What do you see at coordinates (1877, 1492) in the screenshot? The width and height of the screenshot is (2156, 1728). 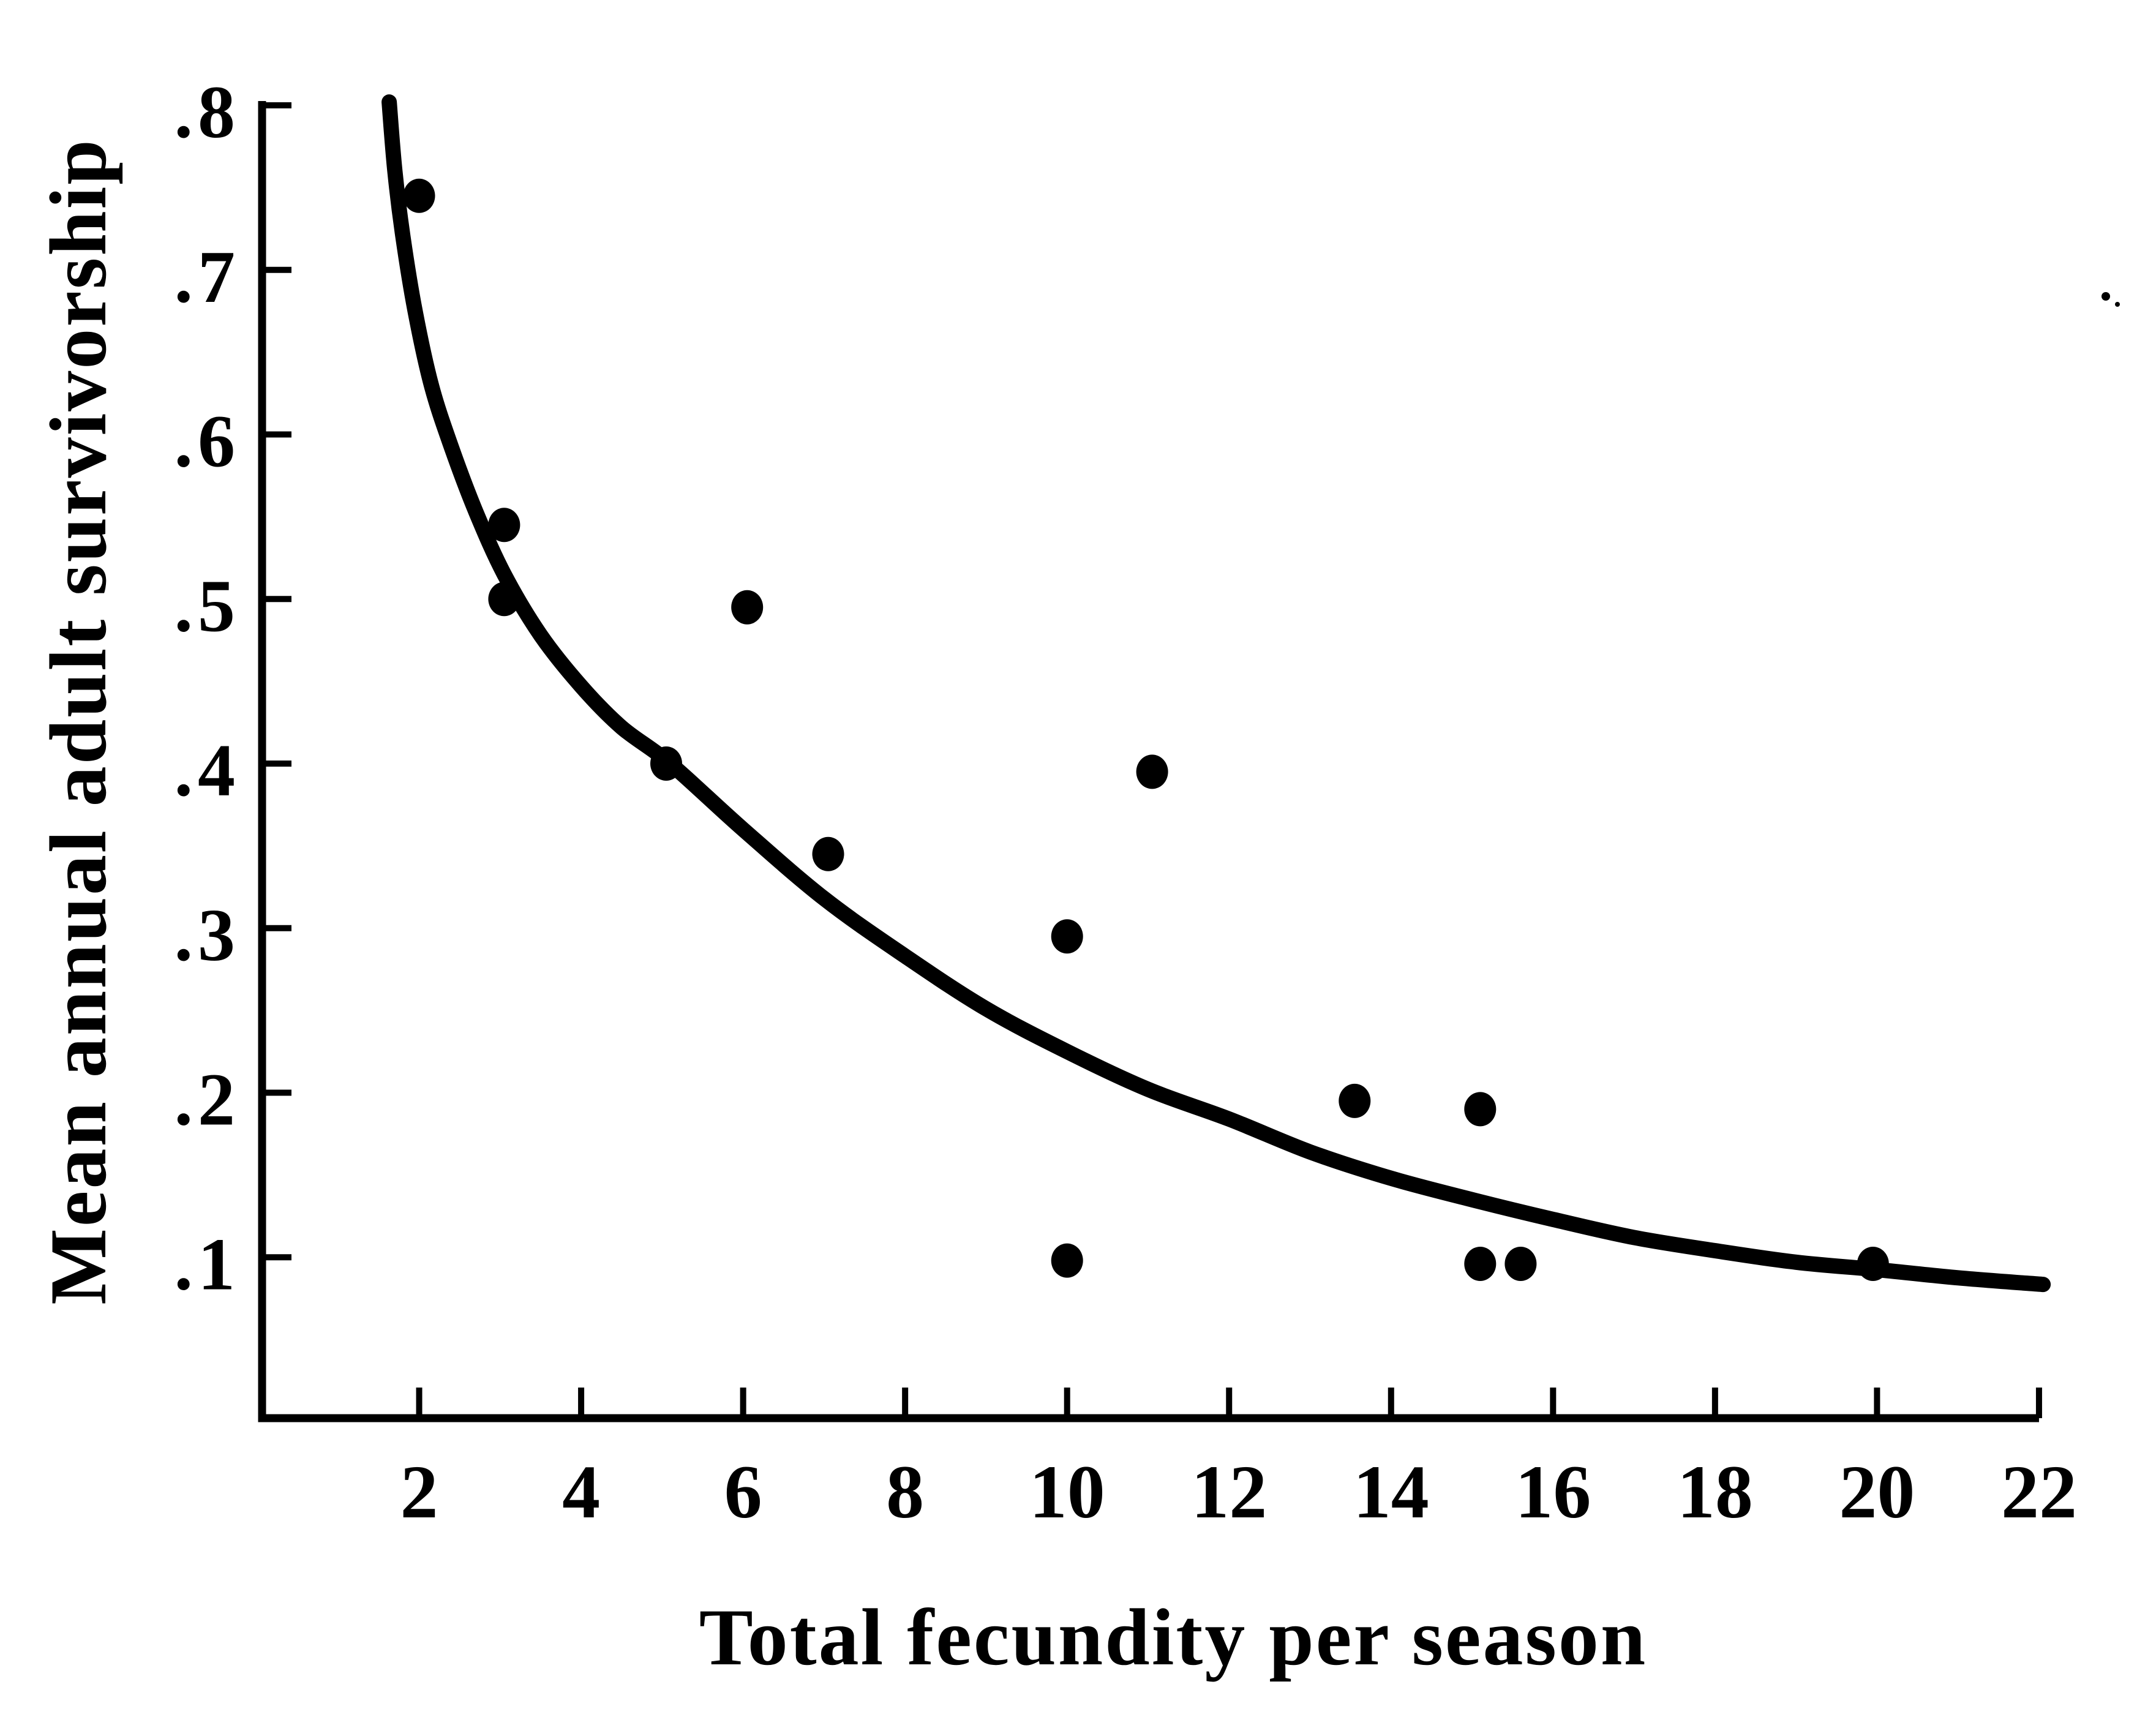 I see `x-tick-label: 20` at bounding box center [1877, 1492].